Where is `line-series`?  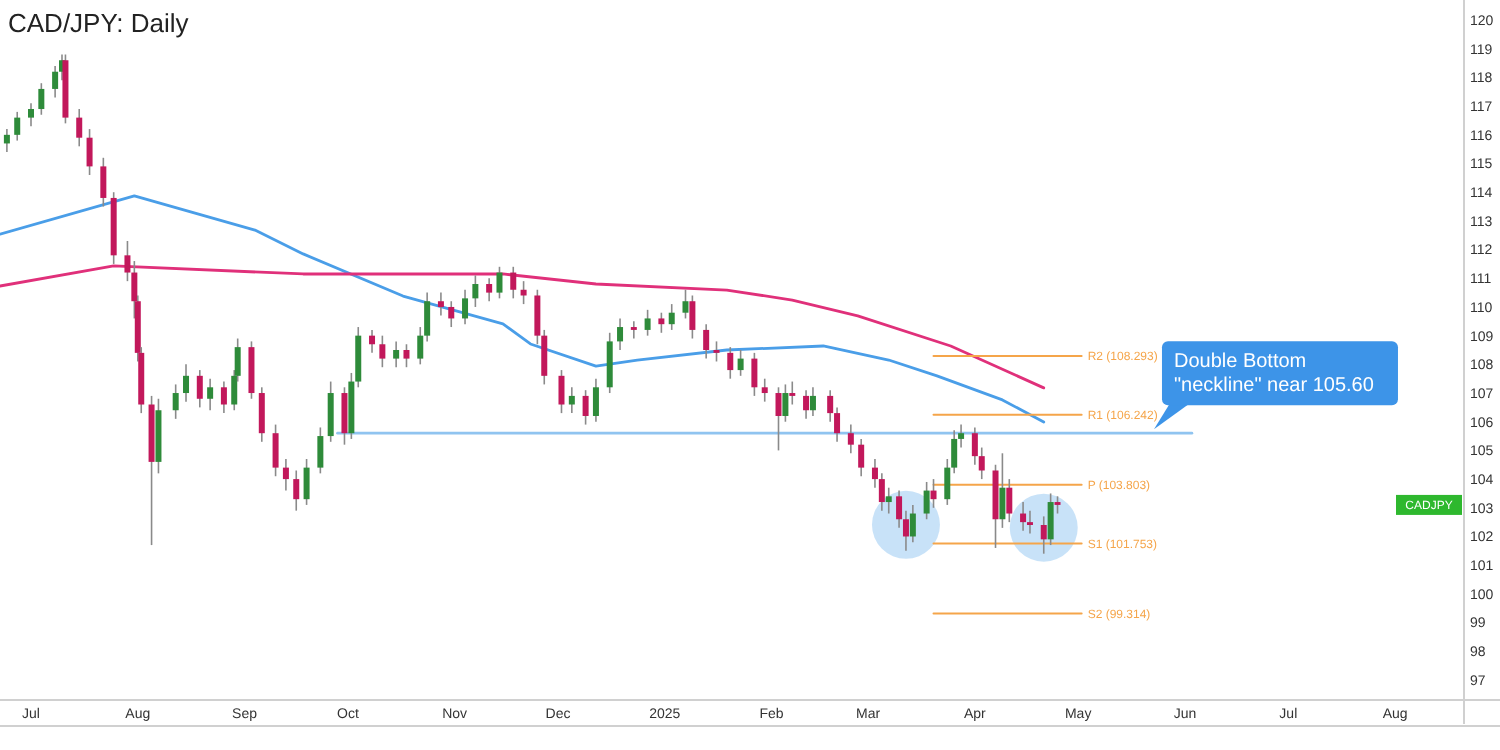
line-series is located at coordinates (523, 327).